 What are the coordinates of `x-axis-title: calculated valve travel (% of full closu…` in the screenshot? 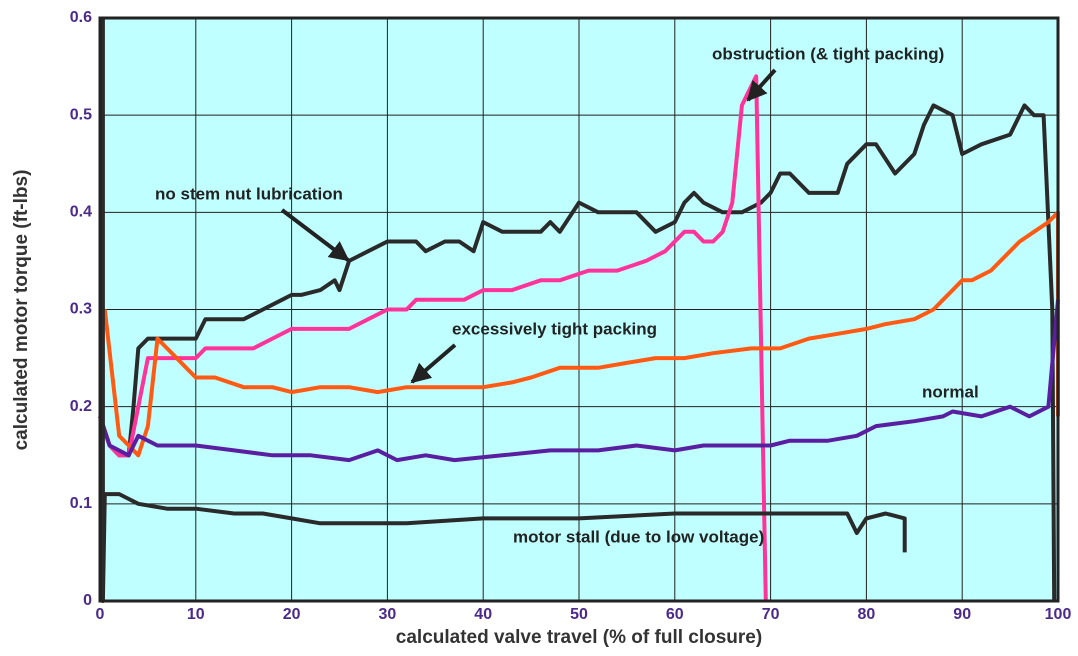 It's located at (579, 637).